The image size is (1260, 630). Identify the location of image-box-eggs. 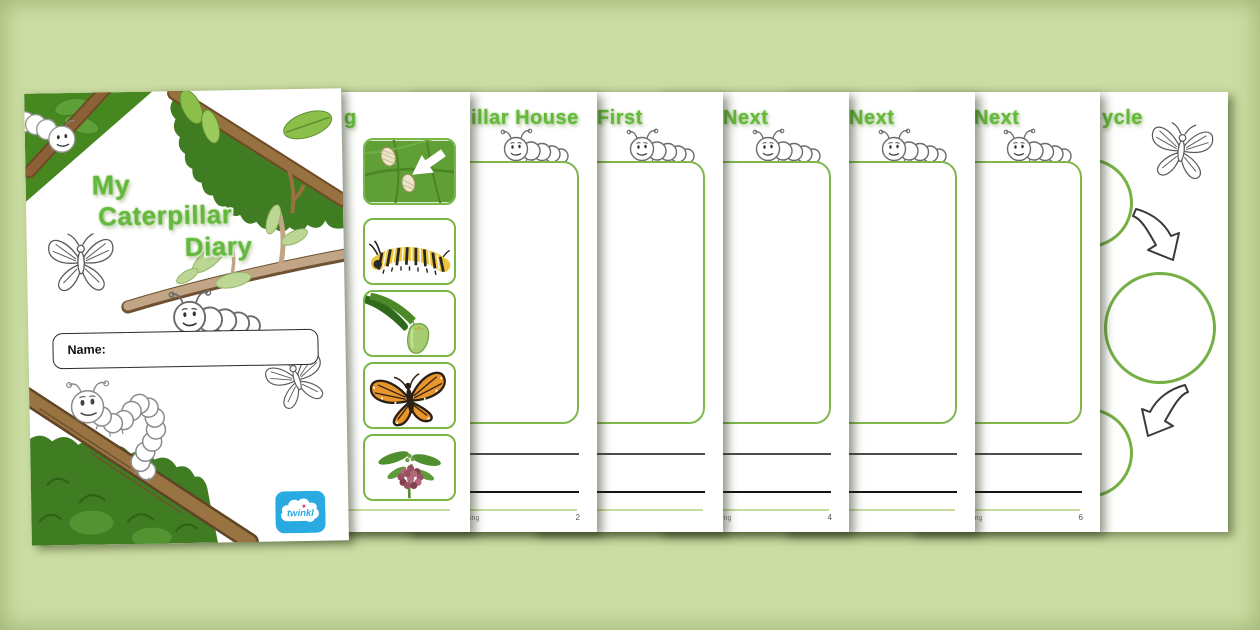
(409, 171).